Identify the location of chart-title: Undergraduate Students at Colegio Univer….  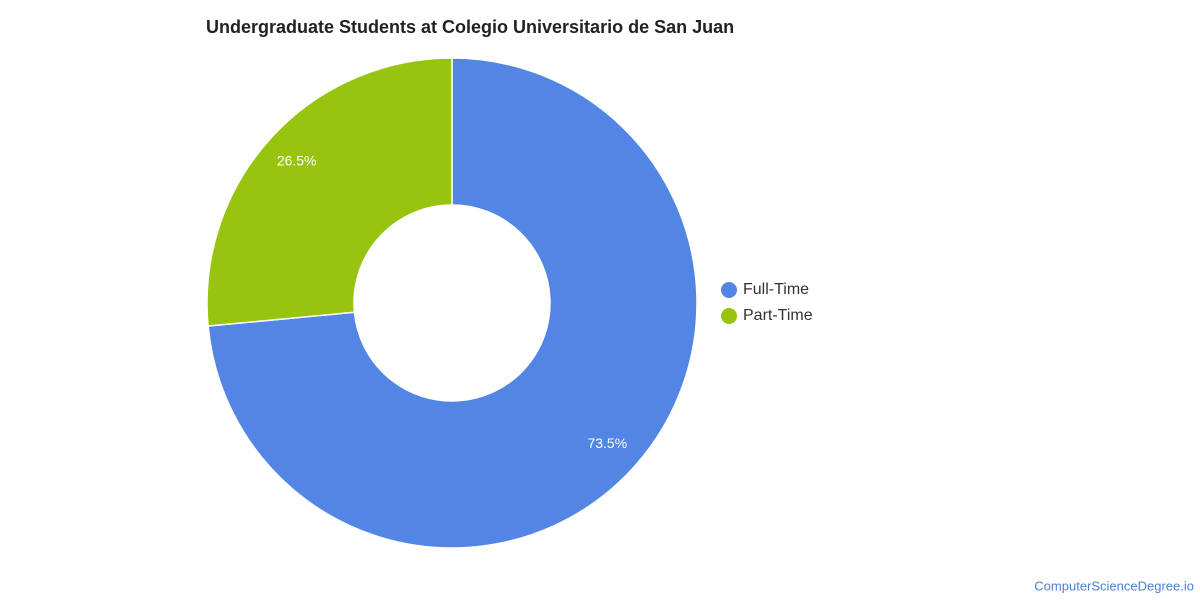
(470, 27).